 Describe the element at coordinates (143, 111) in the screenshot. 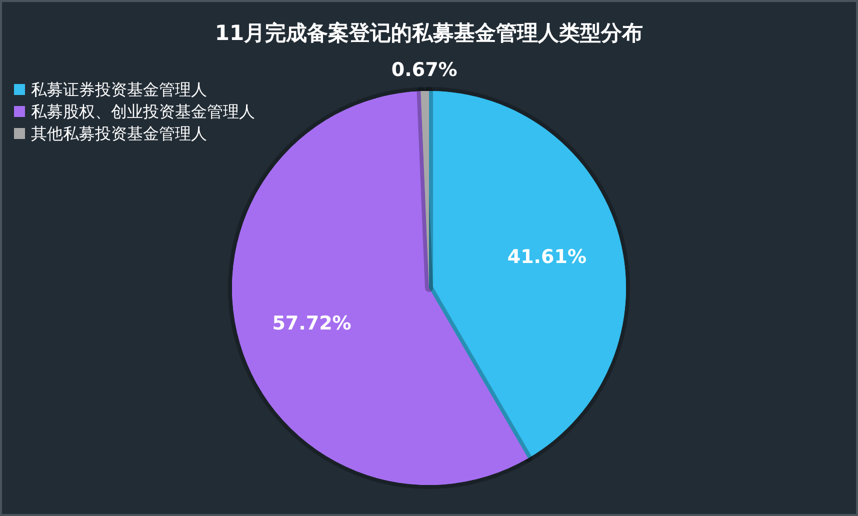

I see `legend-label: 私募股权、创业投资基金管理人` at that location.